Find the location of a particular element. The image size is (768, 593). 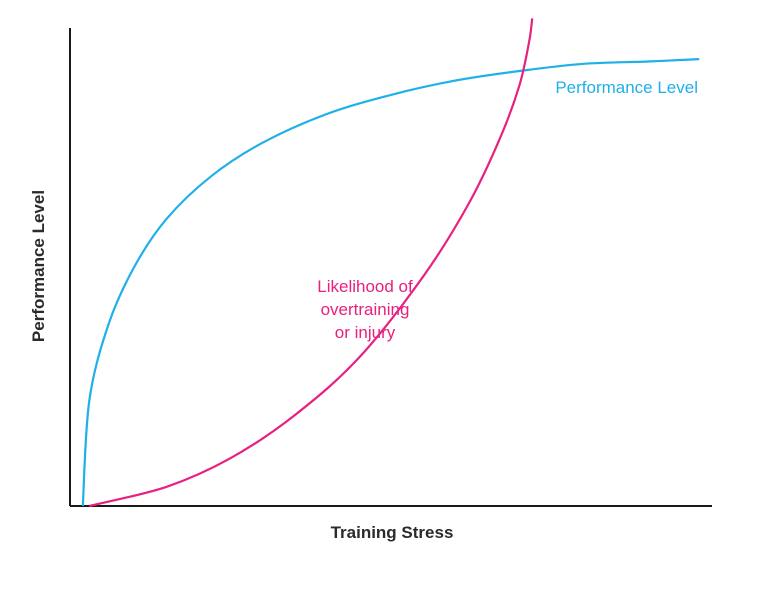

performance-level-label: Performance Level is located at coordinates (626, 87).